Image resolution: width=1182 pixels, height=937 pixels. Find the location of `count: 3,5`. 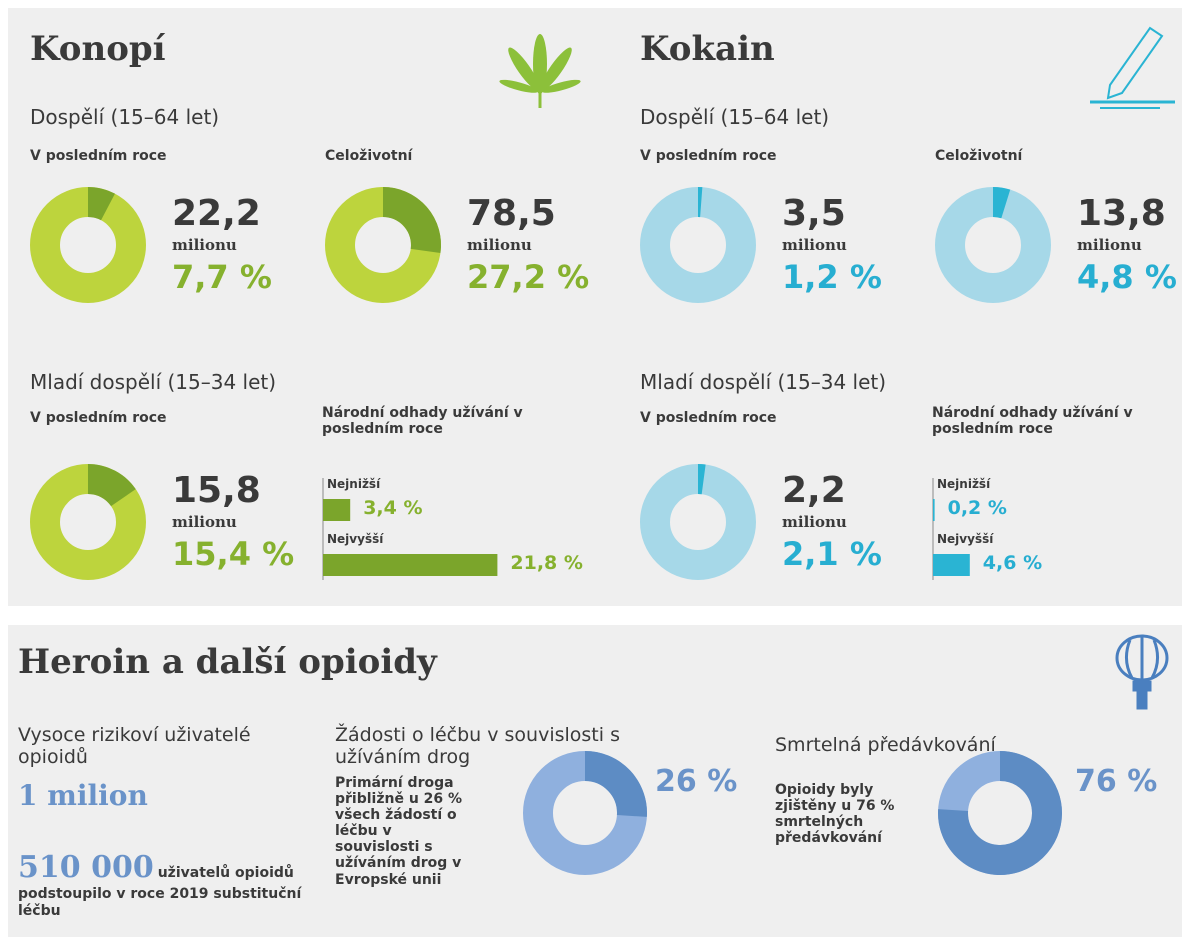

count: 3,5 is located at coordinates (814, 213).